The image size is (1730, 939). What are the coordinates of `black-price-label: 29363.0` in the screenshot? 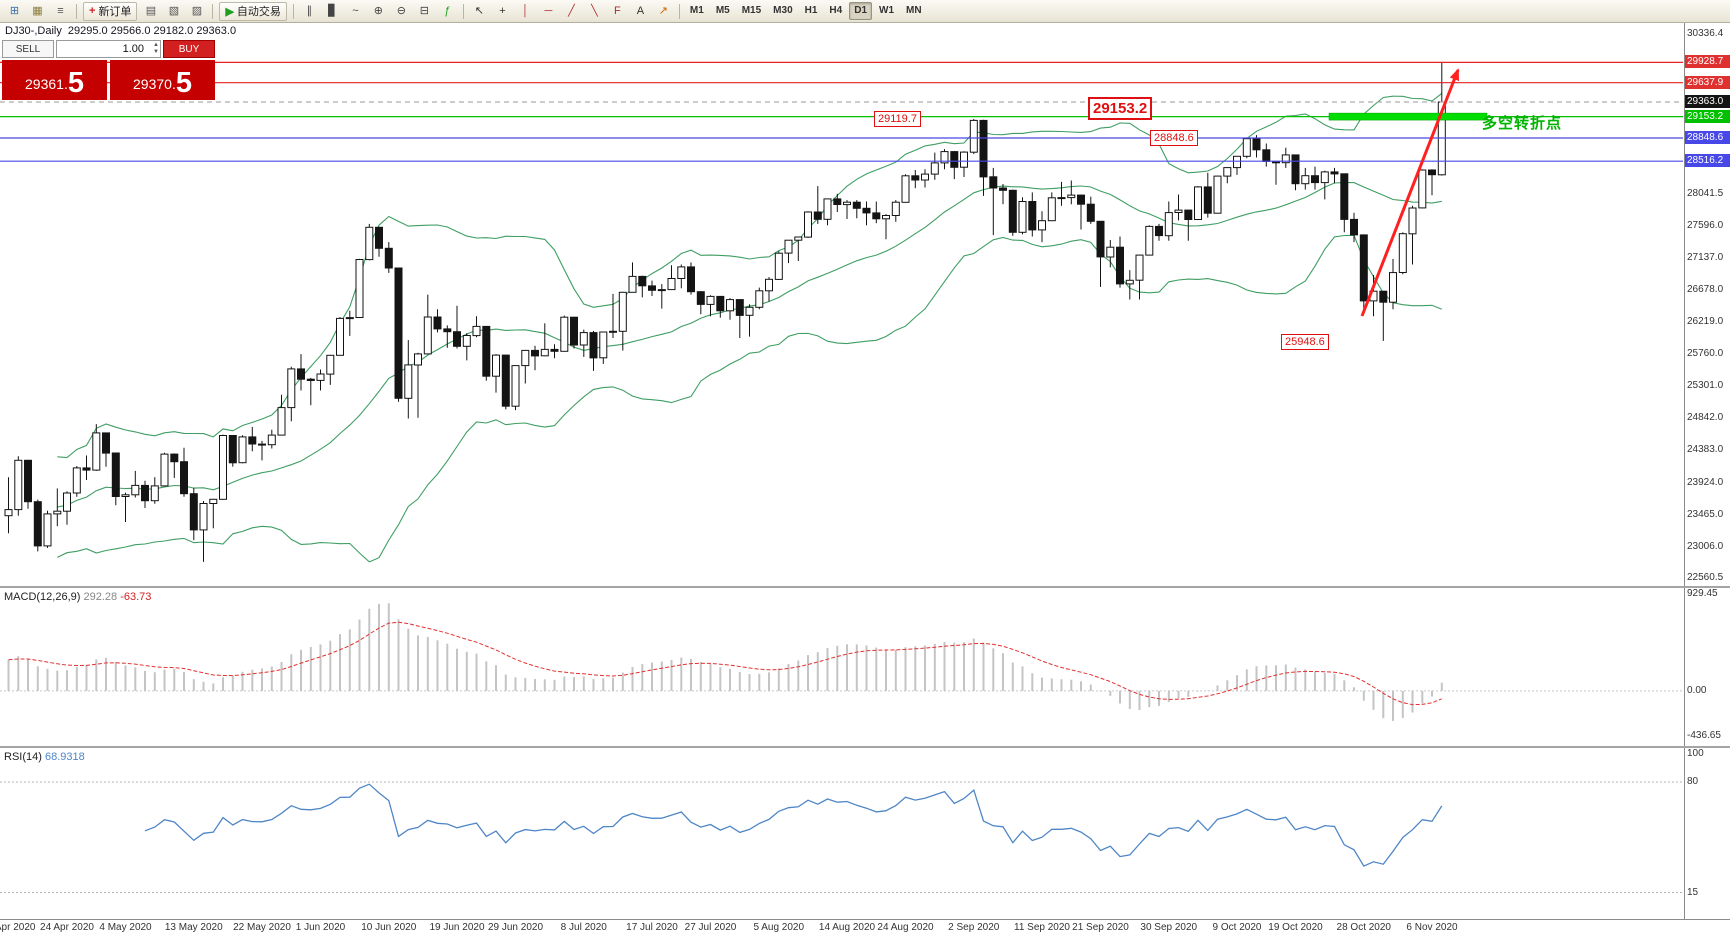 It's located at (1707, 101).